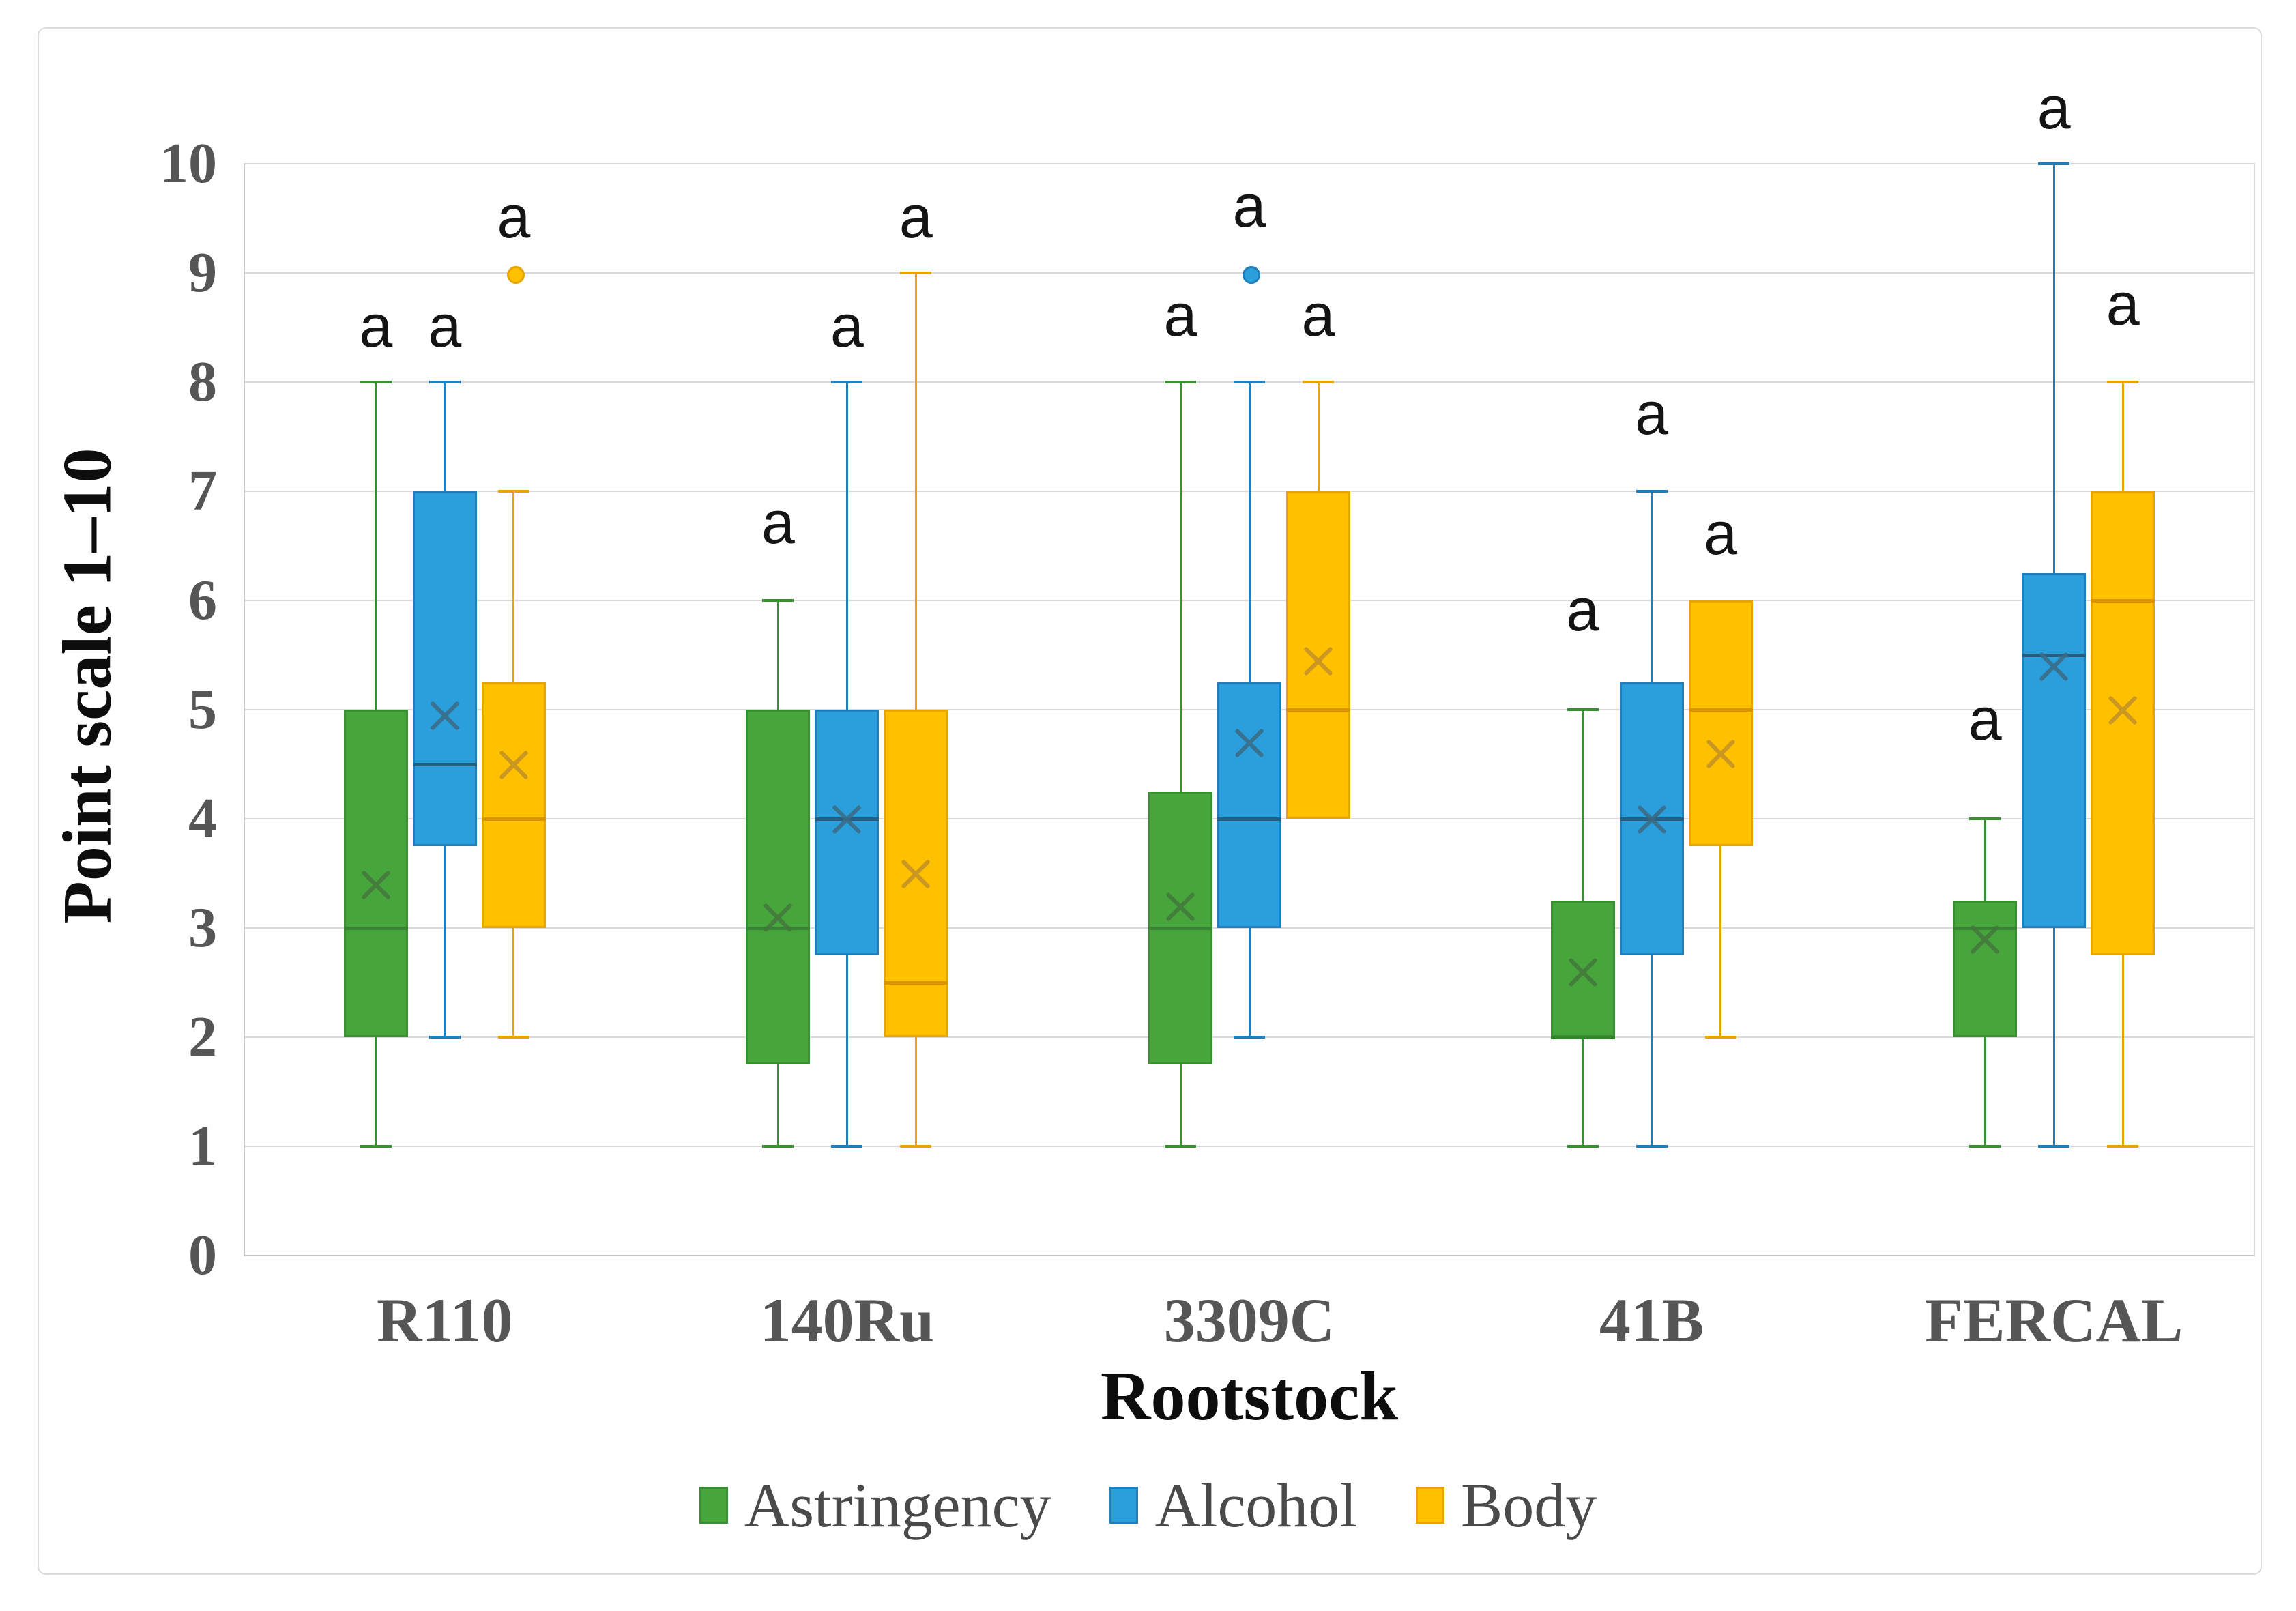 This screenshot has height=1611, width=2296. What do you see at coordinates (1652, 1146) in the screenshot?
I see `whisker-cap-lower-alcohol-41b` at bounding box center [1652, 1146].